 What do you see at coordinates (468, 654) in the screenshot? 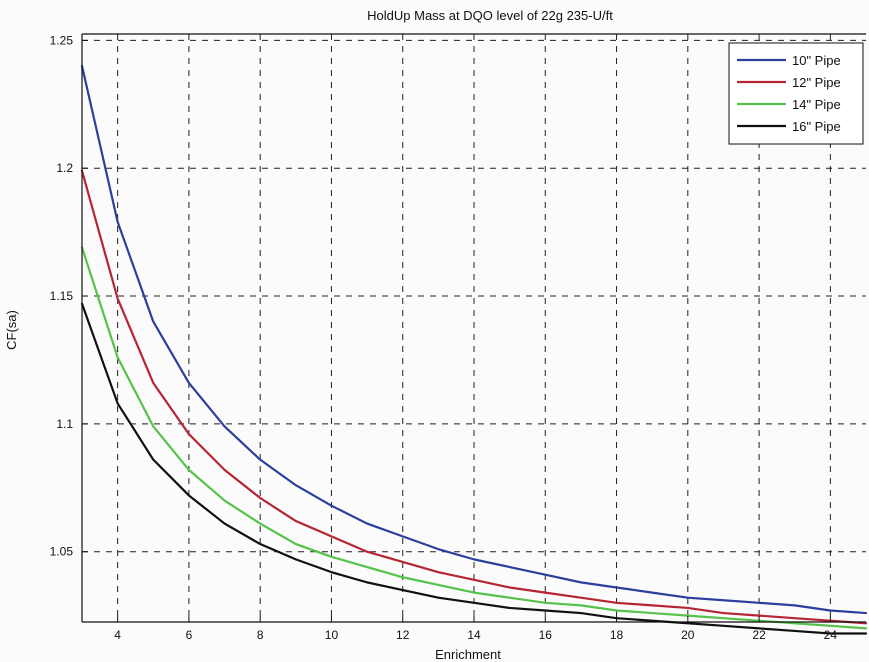
I see `x-axis-label: Enrichment` at bounding box center [468, 654].